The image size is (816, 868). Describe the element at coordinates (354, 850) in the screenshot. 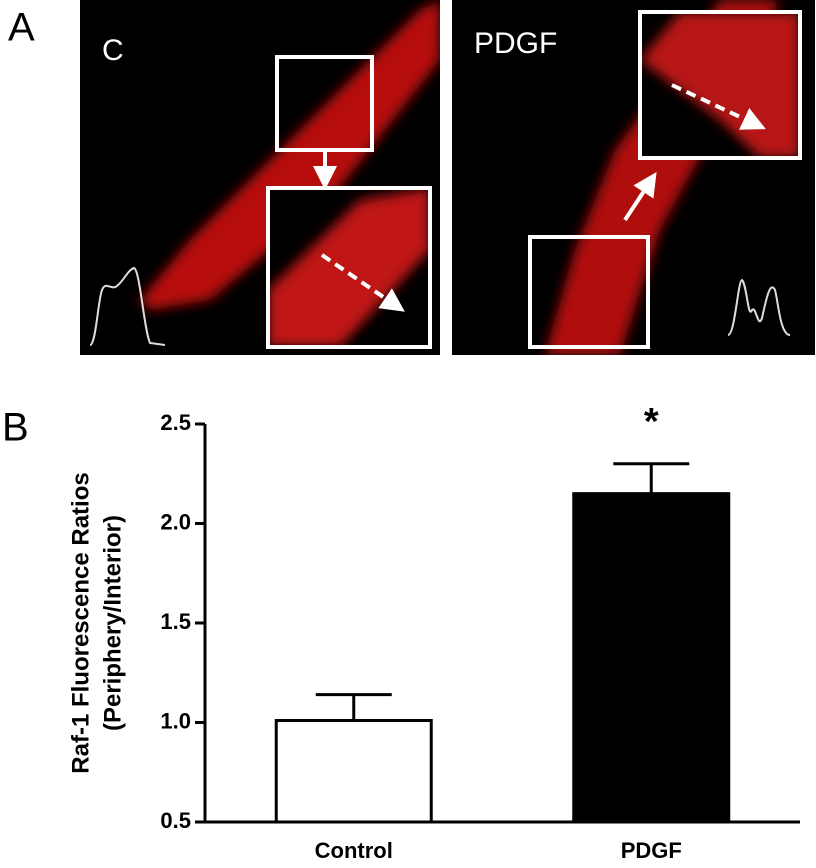

I see `x-tick-label: Control` at that location.